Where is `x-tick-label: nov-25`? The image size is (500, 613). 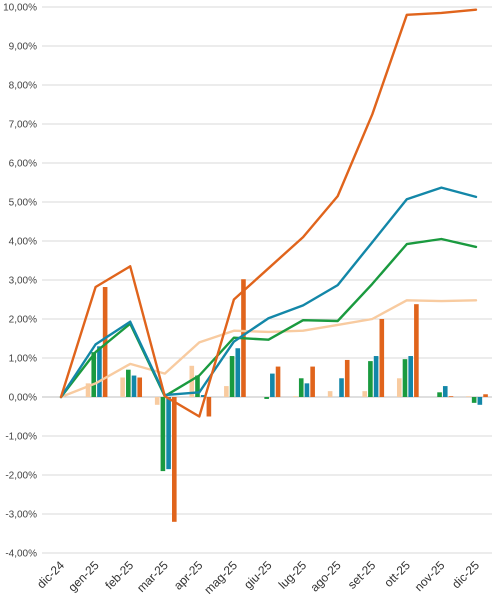
x-tick-label: nov-25 is located at coordinates (430, 576).